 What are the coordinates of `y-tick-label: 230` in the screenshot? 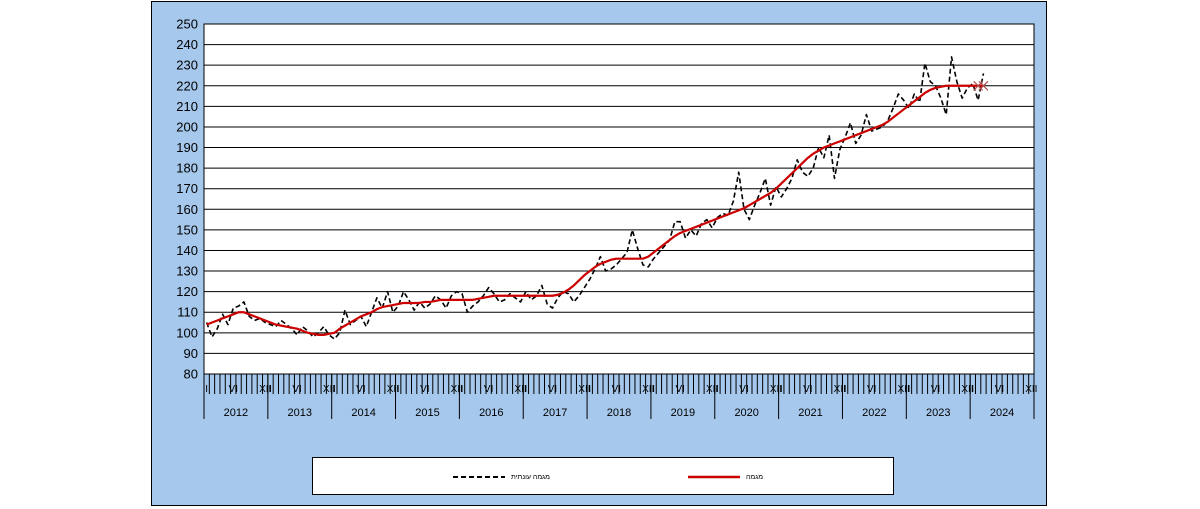 It's located at (187, 65).